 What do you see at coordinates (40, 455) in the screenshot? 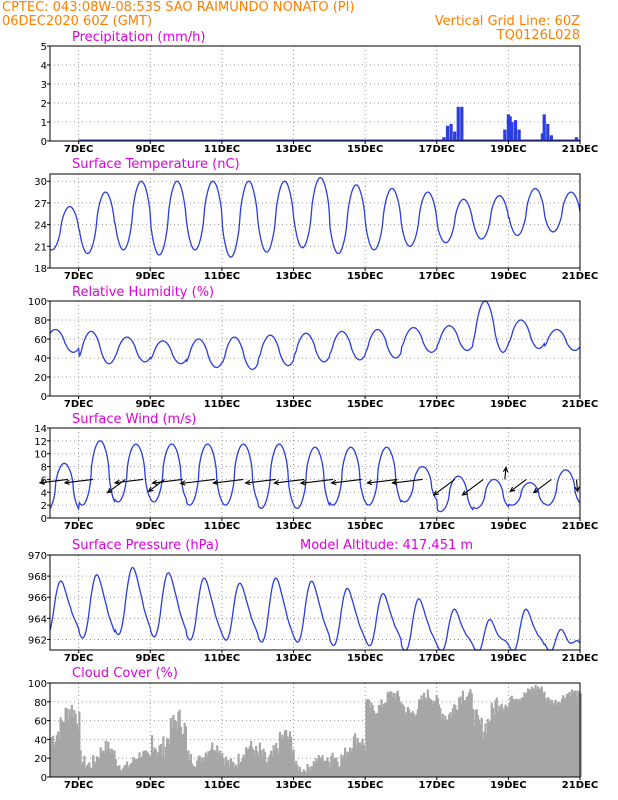
I see `y-tick-label: 10` at bounding box center [40, 455].